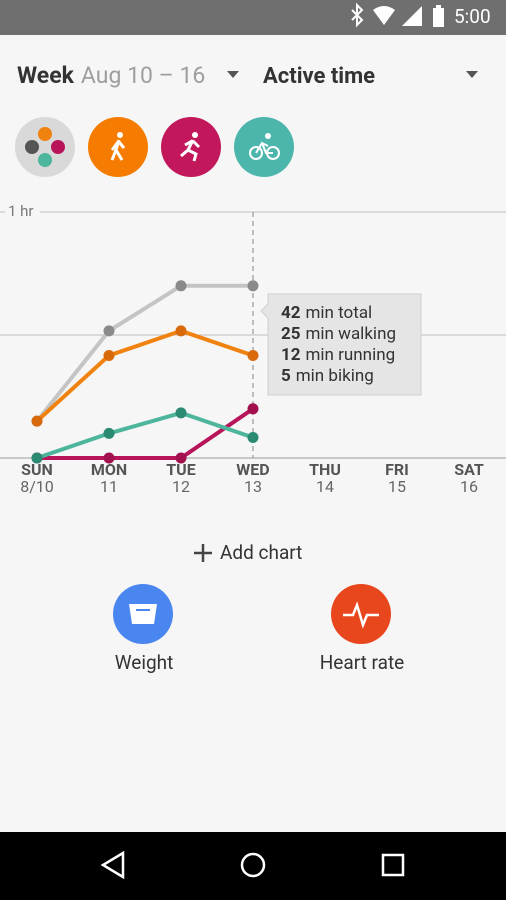  Describe the element at coordinates (325, 469) in the screenshot. I see `x-tick-label: THU` at that location.